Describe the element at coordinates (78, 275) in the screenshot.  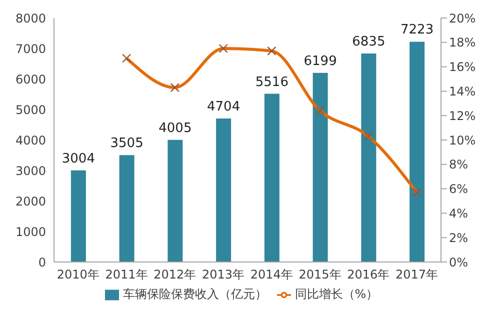
I see `x-tick-label: 2010年` at that location.